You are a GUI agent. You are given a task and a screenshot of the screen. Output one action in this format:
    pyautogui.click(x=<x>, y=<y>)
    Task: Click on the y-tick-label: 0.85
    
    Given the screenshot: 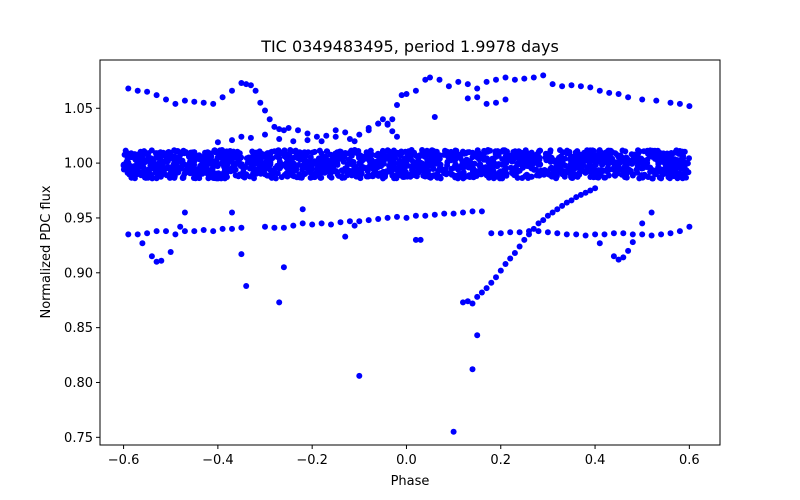 What is the action you would take?
    pyautogui.click(x=78, y=328)
    